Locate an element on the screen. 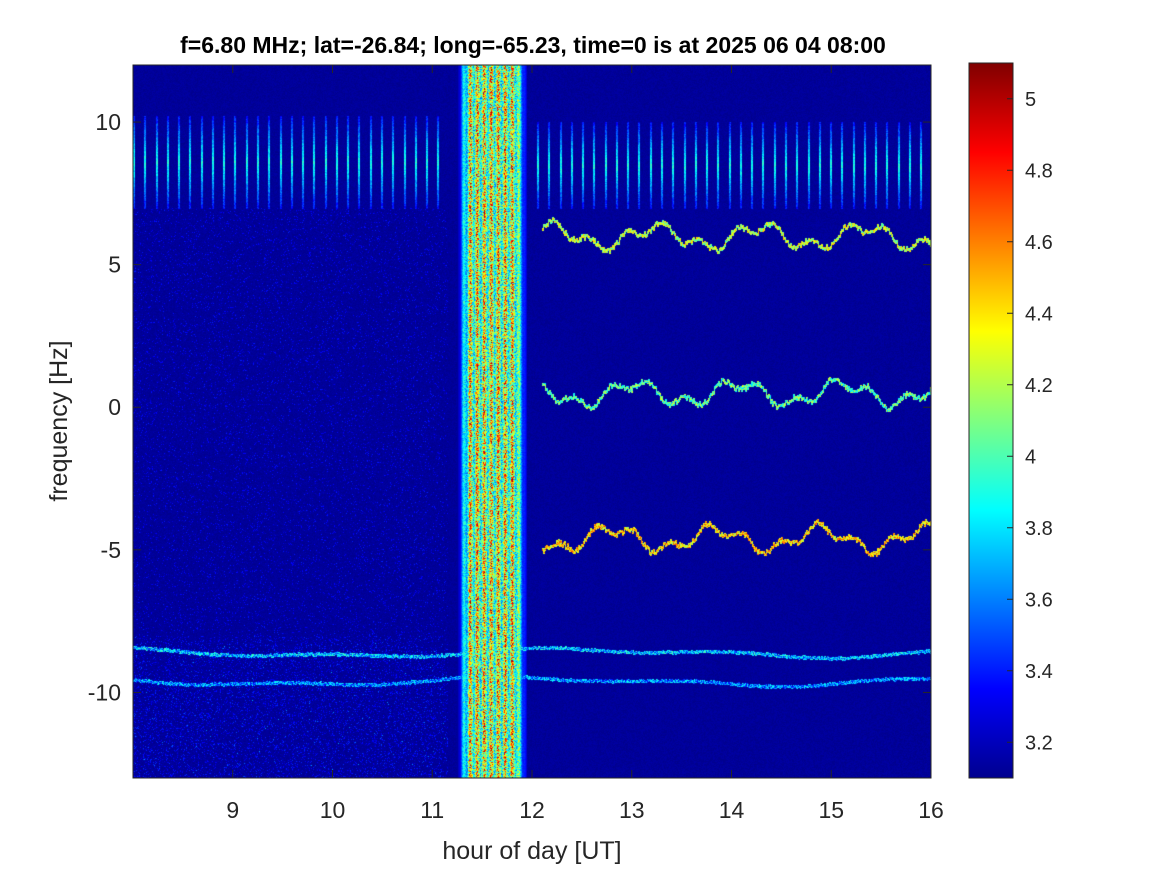 The image size is (1167, 875). colorbar-tick-label: 4 is located at coordinates (1030, 457).